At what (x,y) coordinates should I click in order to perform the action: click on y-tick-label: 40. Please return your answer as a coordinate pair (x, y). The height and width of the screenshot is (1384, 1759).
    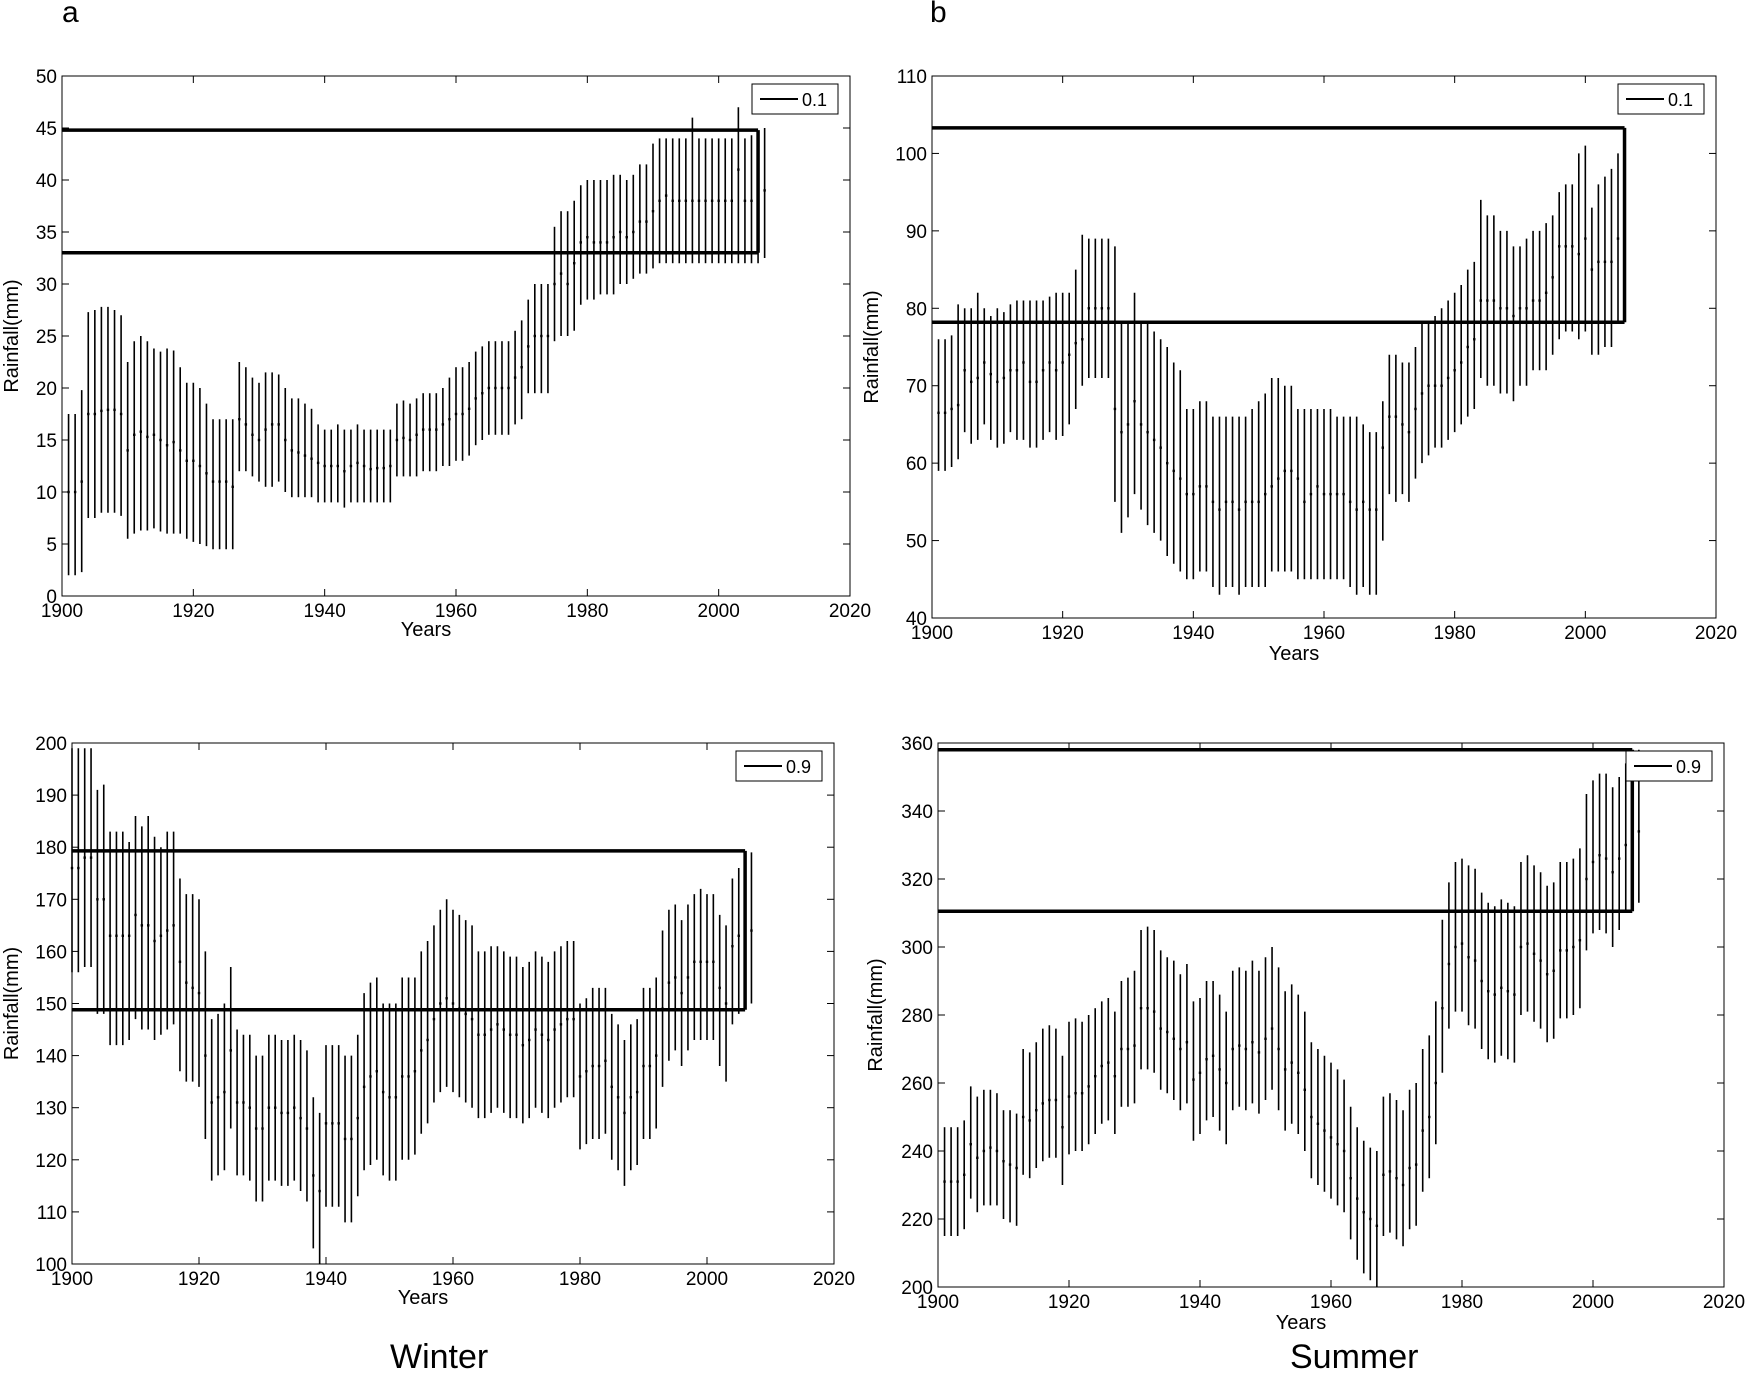
    Looking at the image, I should click on (46, 181).